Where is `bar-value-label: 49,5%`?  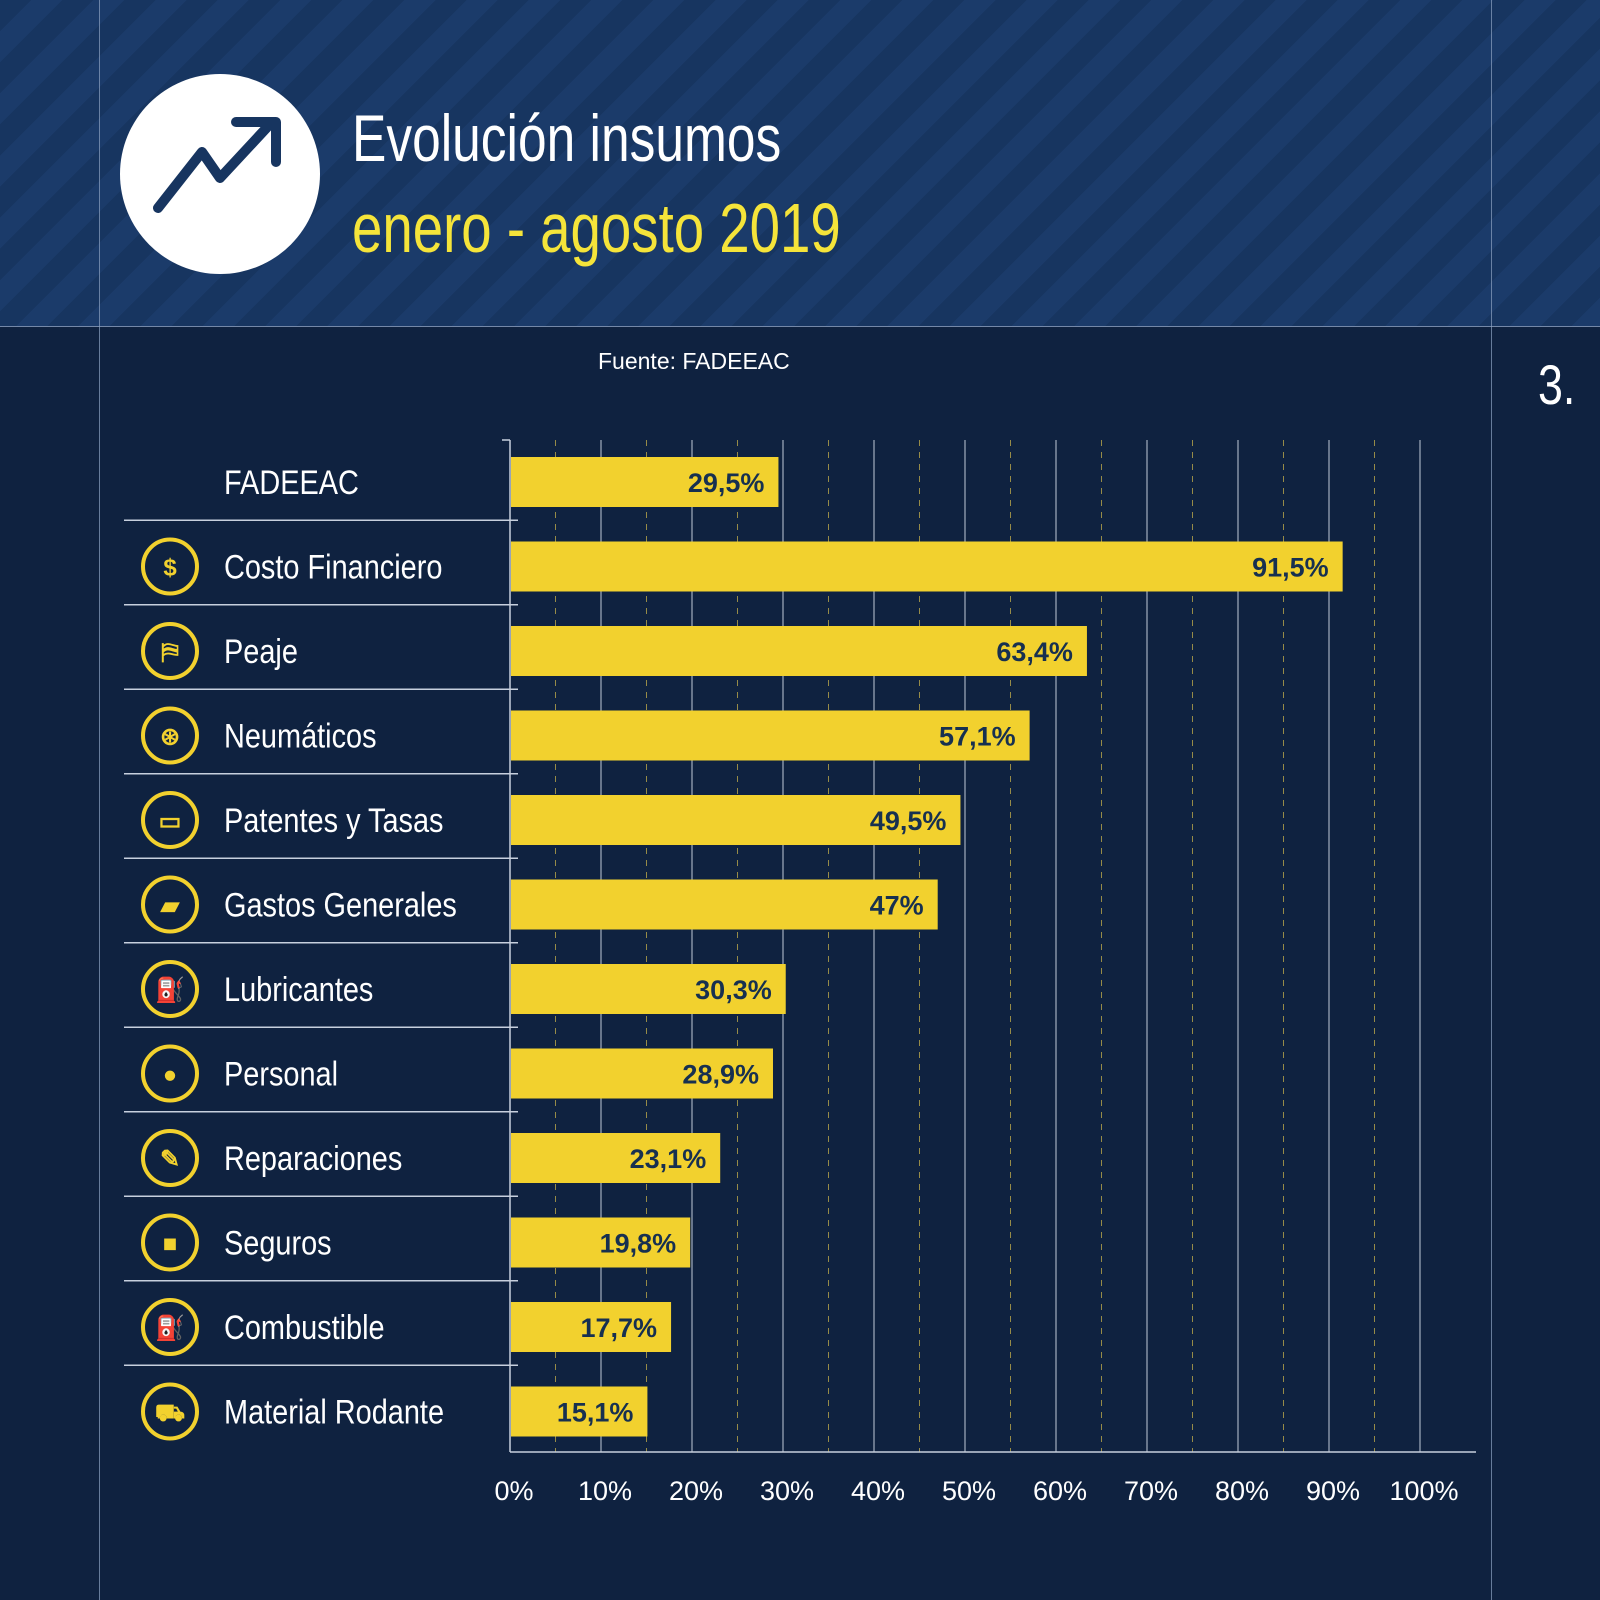
bar-value-label: 49,5% is located at coordinates (908, 821).